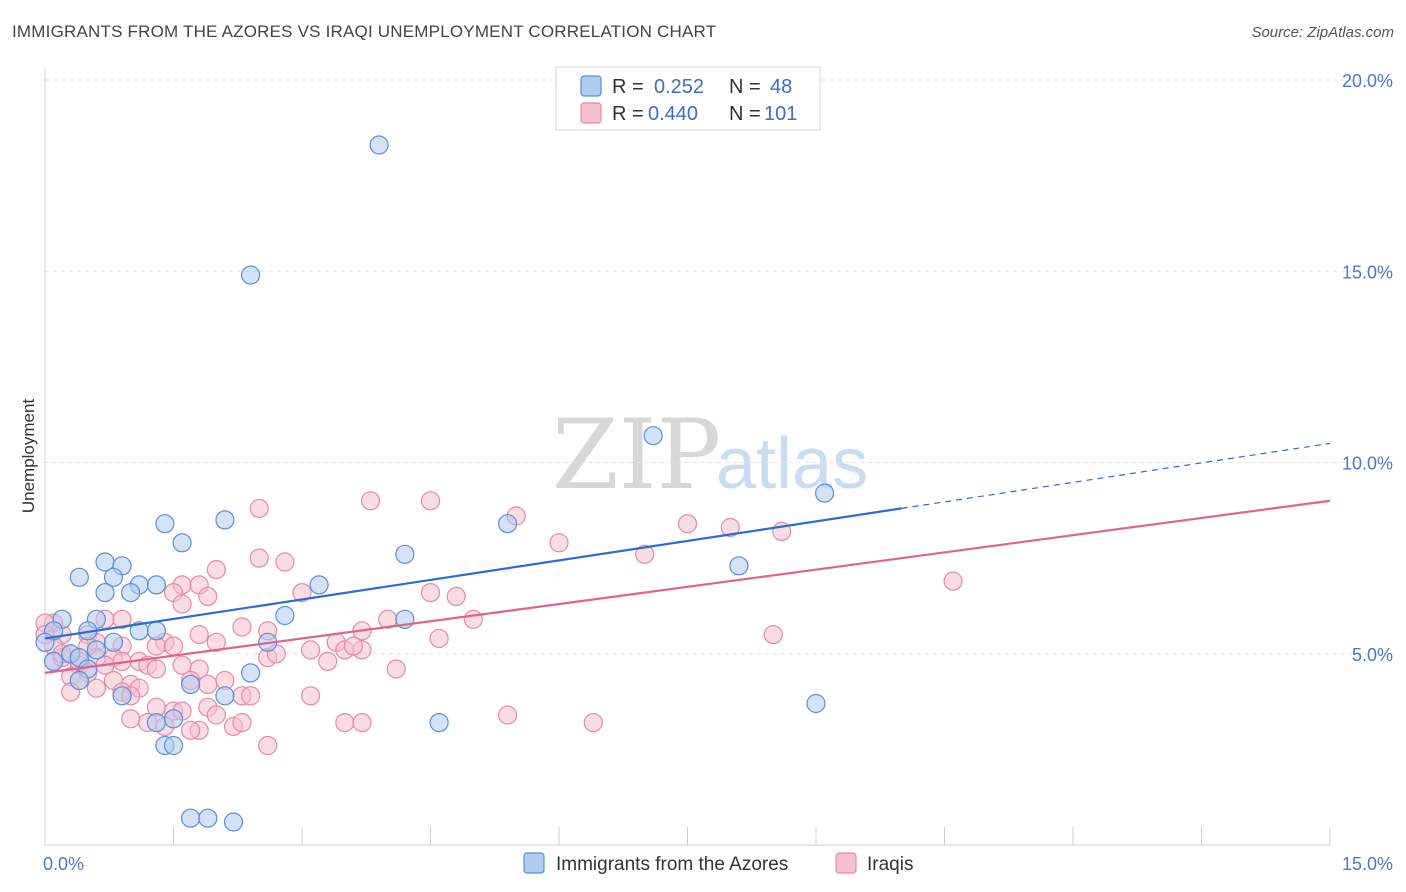 This screenshot has width=1406, height=892. Describe the element at coordinates (890, 864) in the screenshot. I see `bottom-legend-label-iraqis: Iraqis` at that location.